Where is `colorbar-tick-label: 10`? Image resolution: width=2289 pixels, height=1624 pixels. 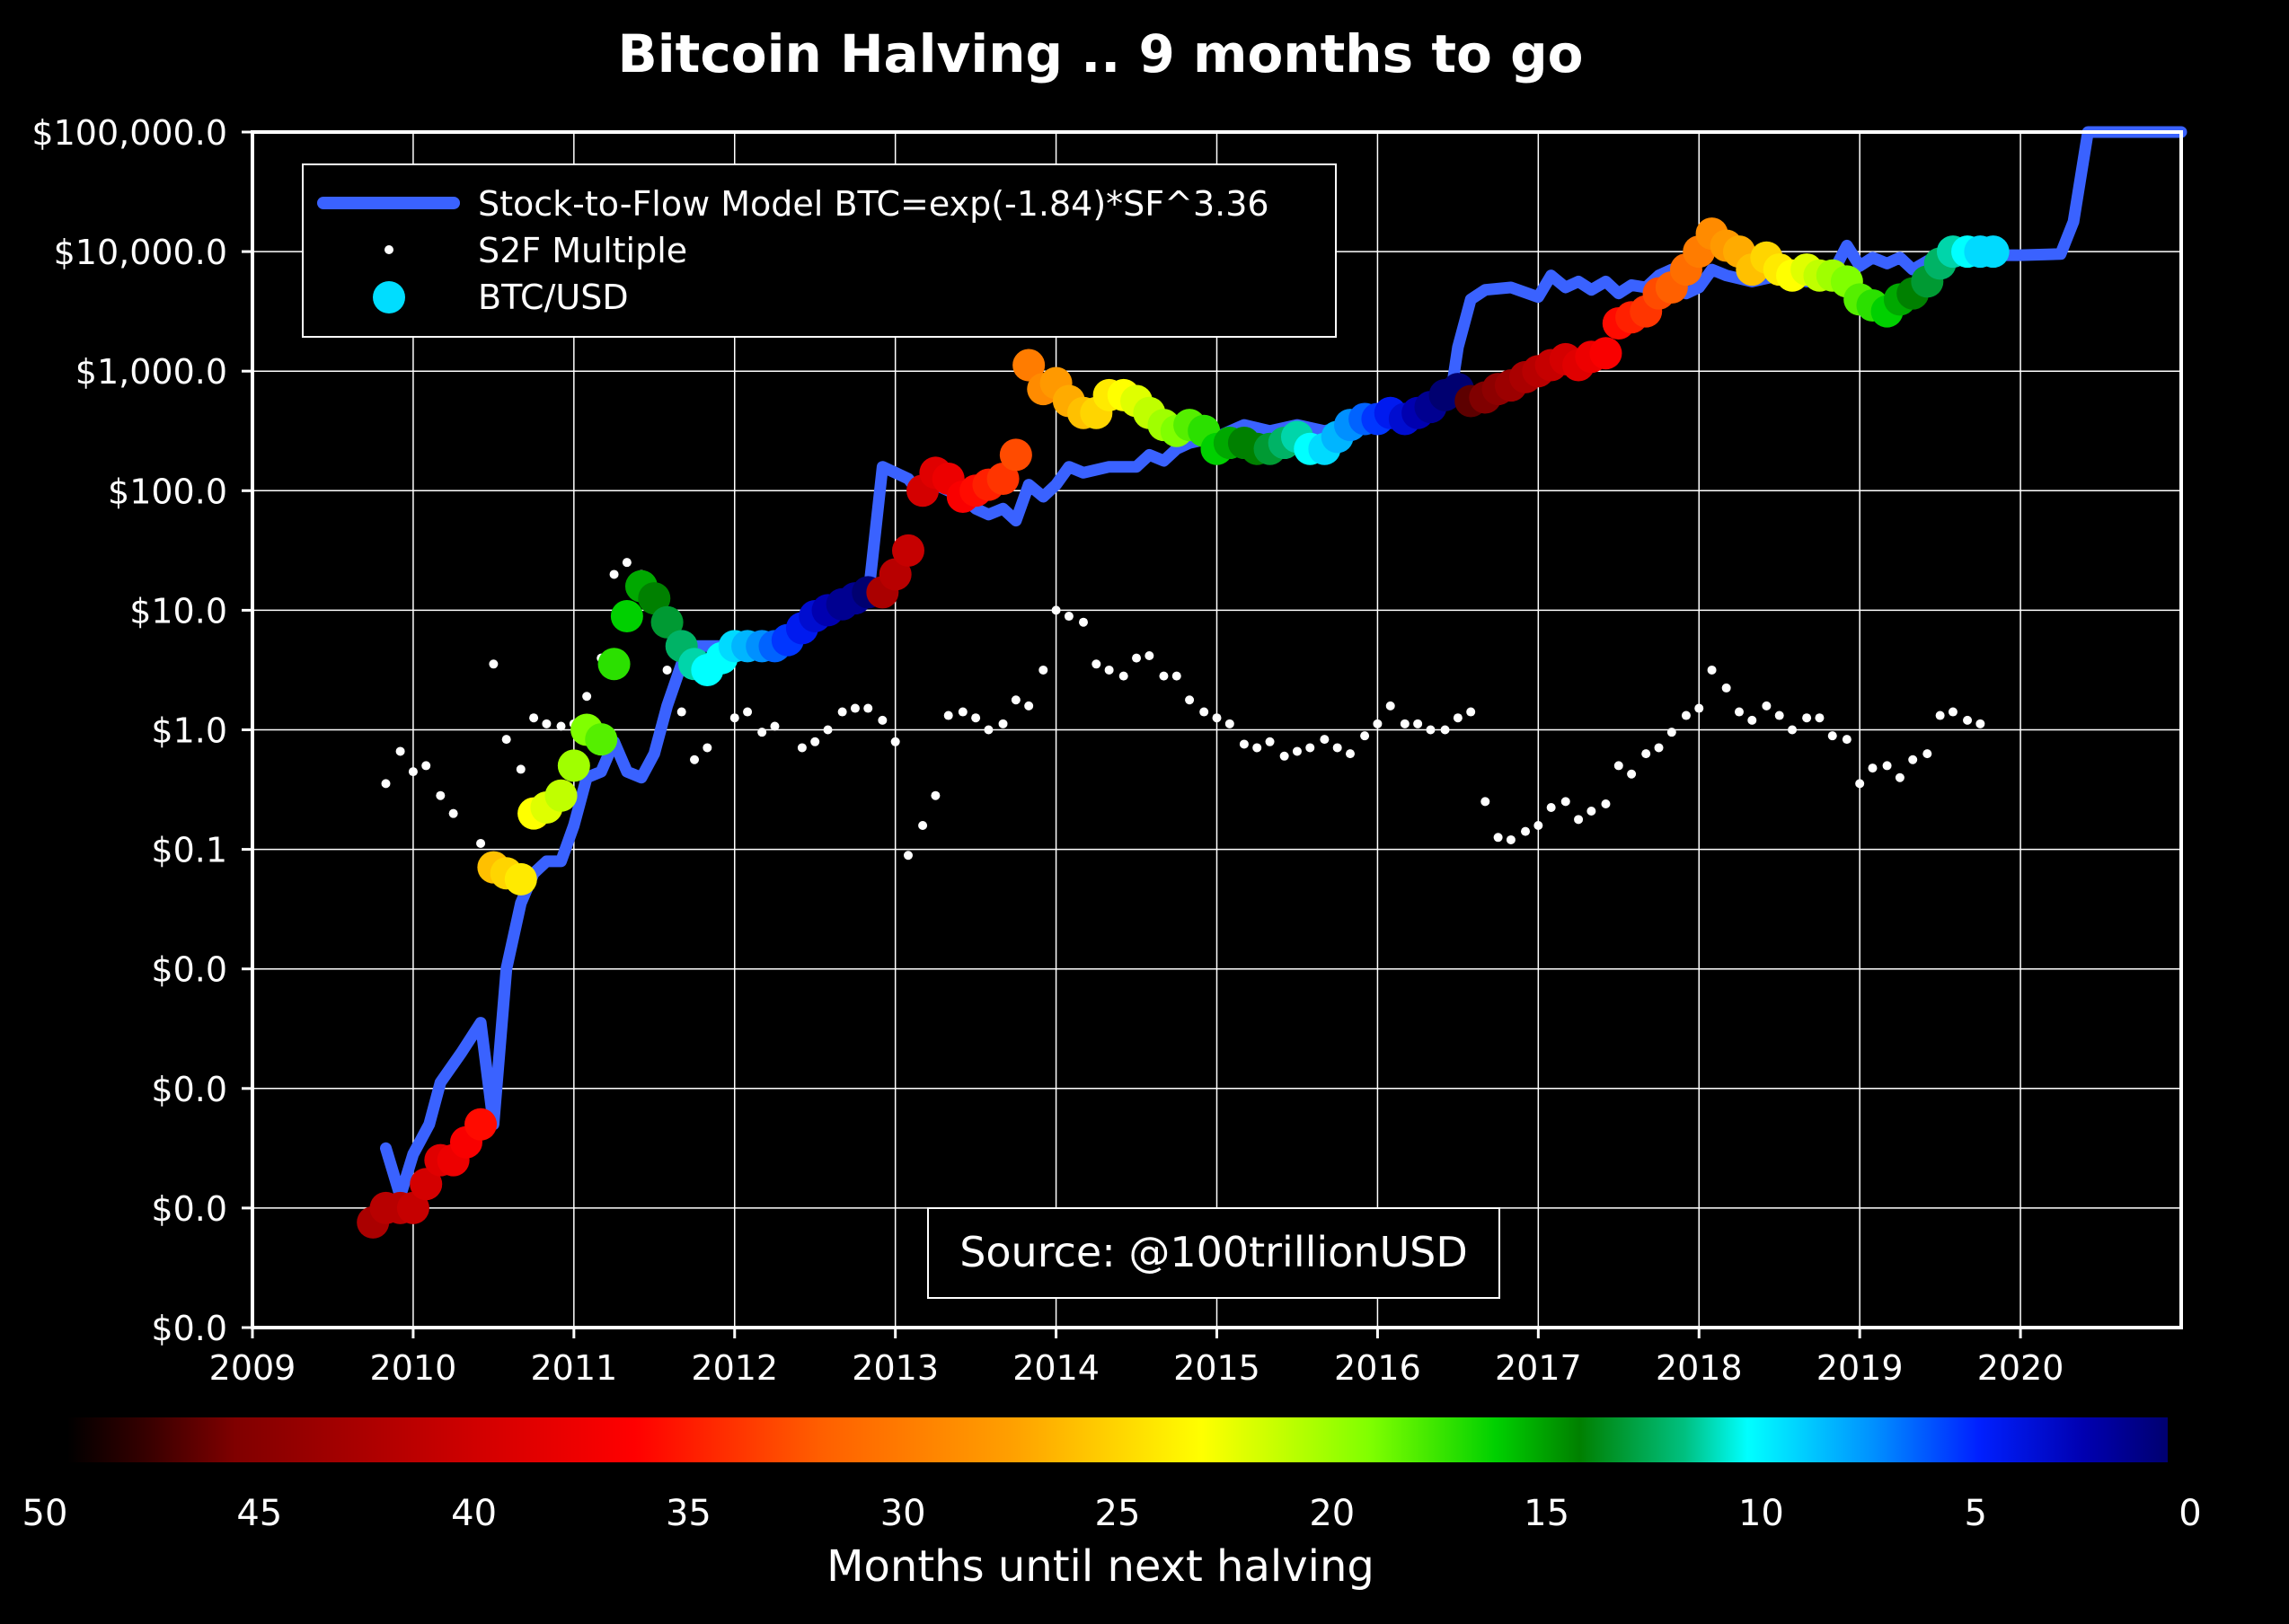
colorbar-tick-label: 10 is located at coordinates (1761, 1513).